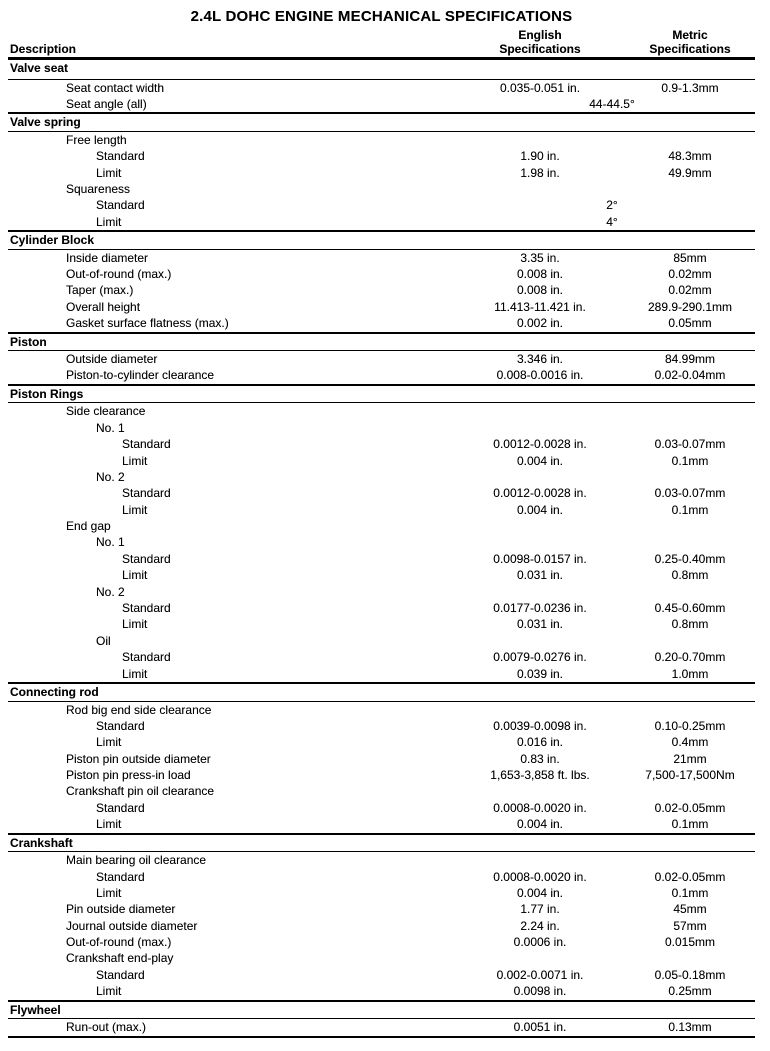 The image size is (770, 1051). I want to click on spec-row: Piston pin outside diameter 0.83 in. 21mm, so click(381, 759).